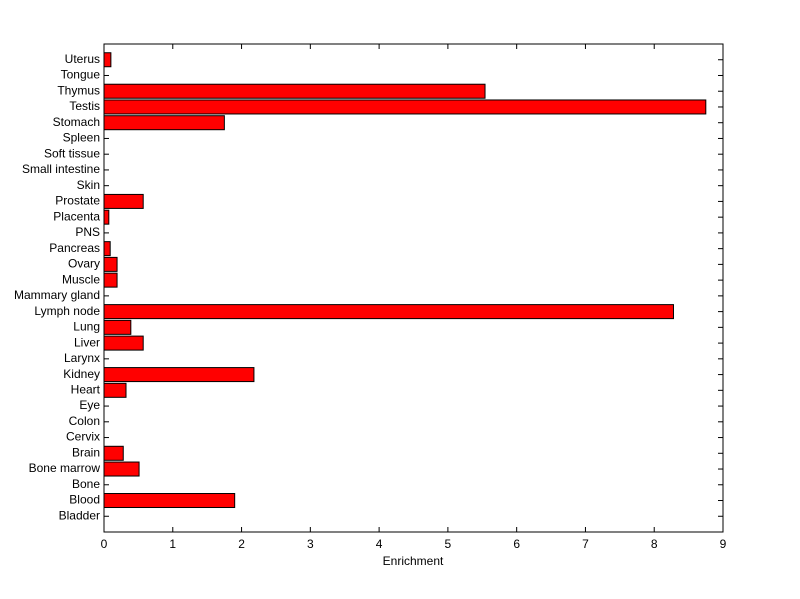 This screenshot has width=800, height=599. Describe the element at coordinates (57, 295) in the screenshot. I see `y-tick-label: Mammary gland` at that location.